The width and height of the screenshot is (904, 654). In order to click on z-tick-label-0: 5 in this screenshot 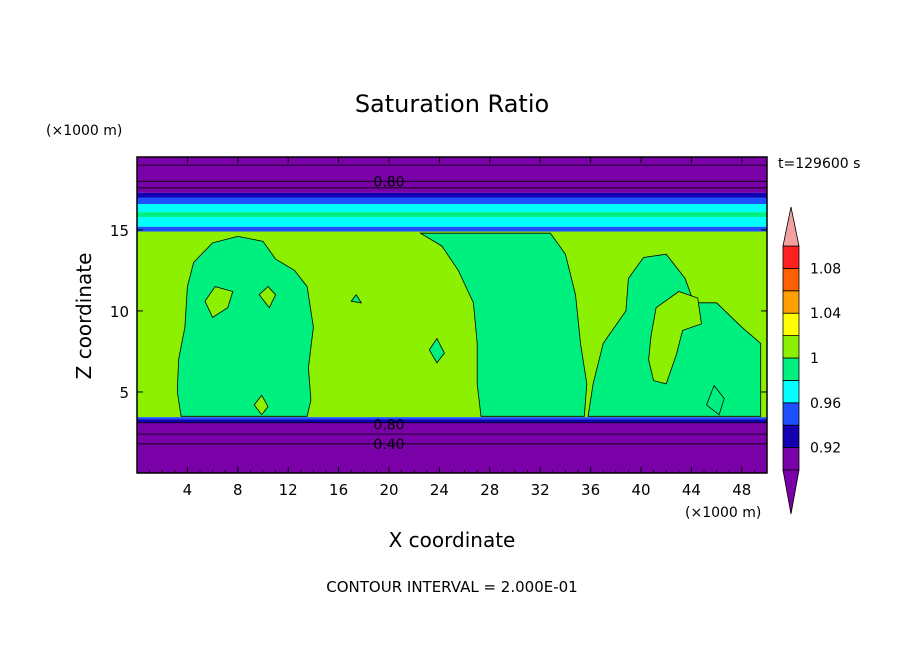, I will do `click(124, 393)`.